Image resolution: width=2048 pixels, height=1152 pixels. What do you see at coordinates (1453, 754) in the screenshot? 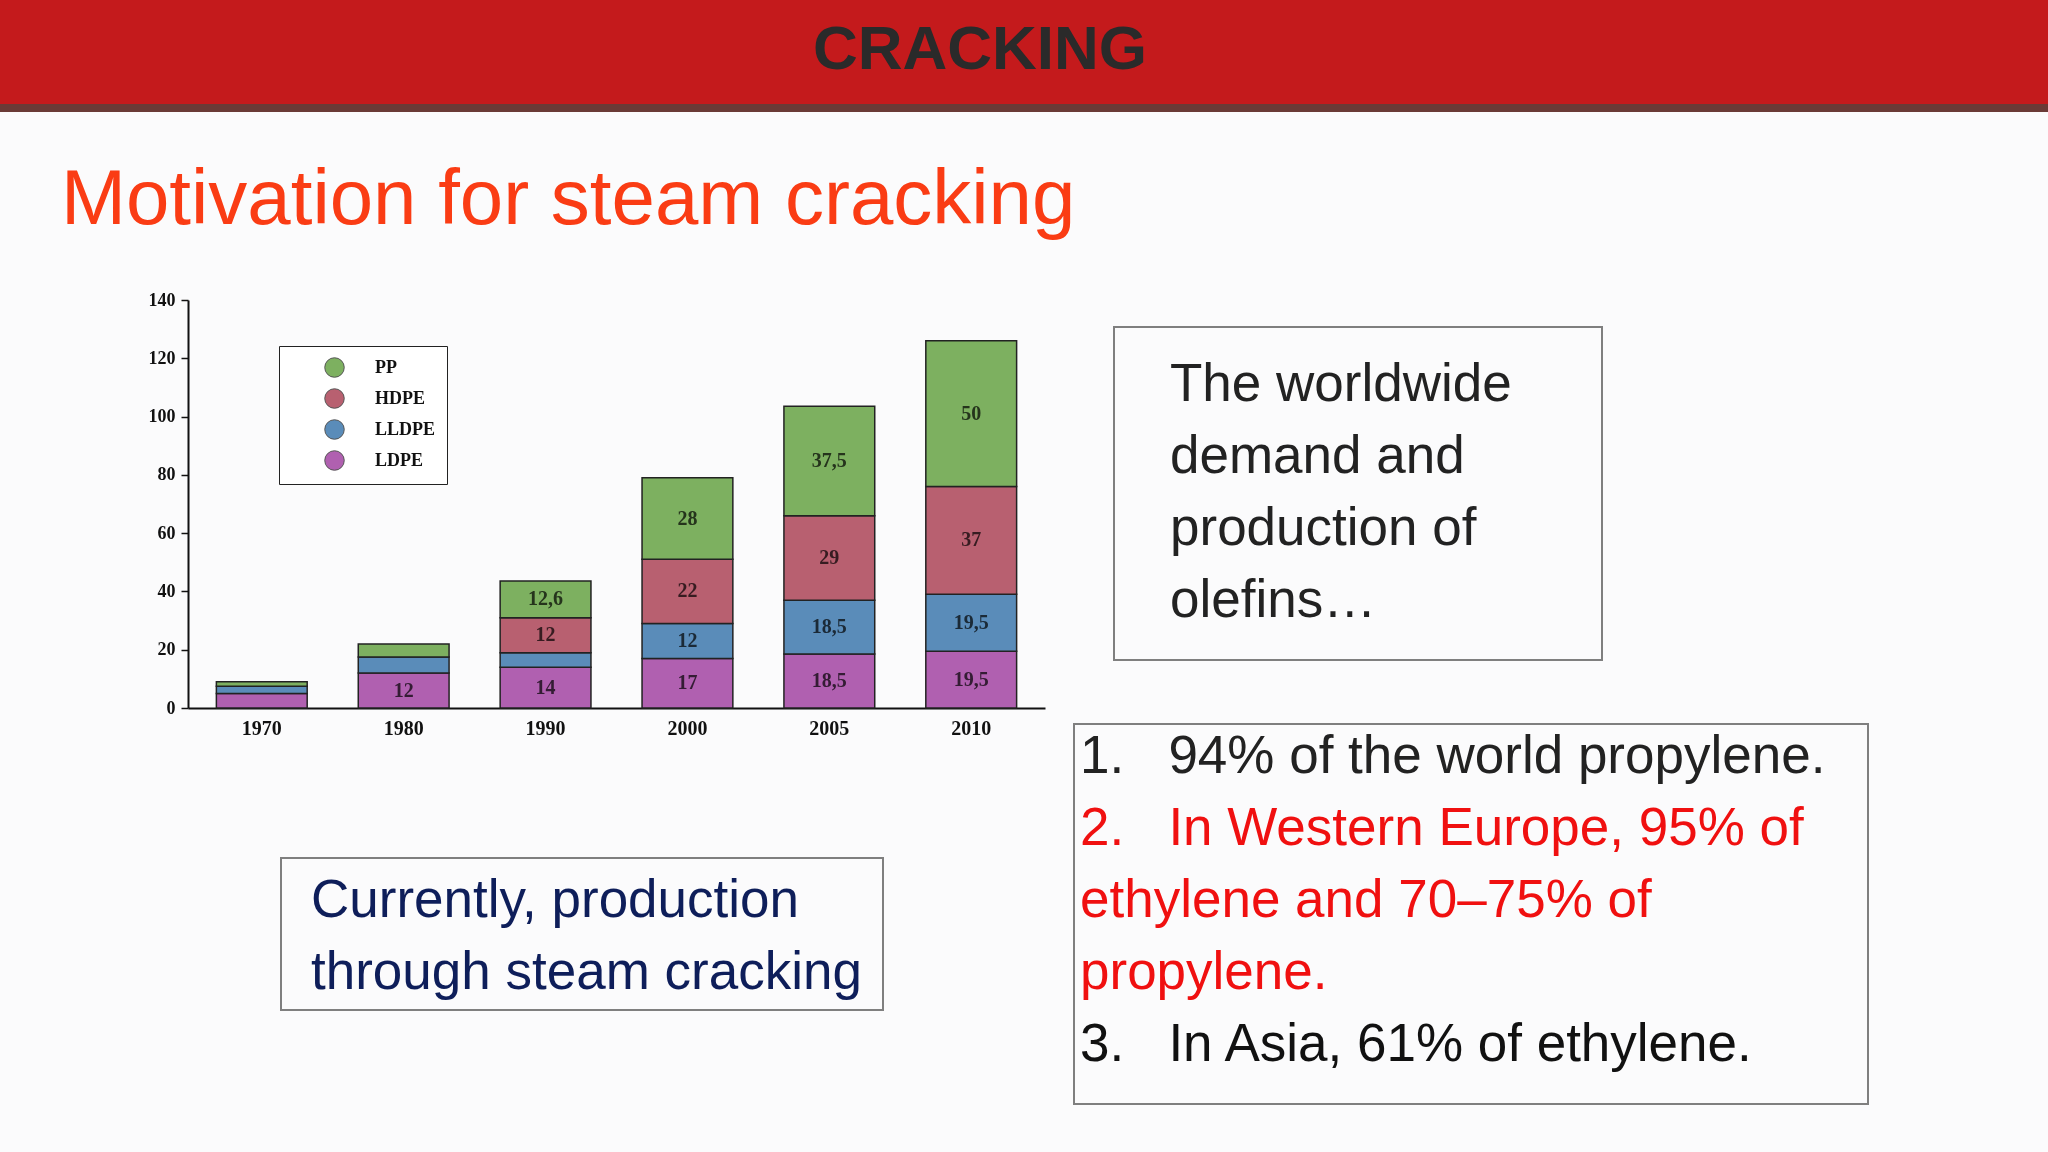
I see `text: 1. 94% of the world propylene.` at bounding box center [1453, 754].